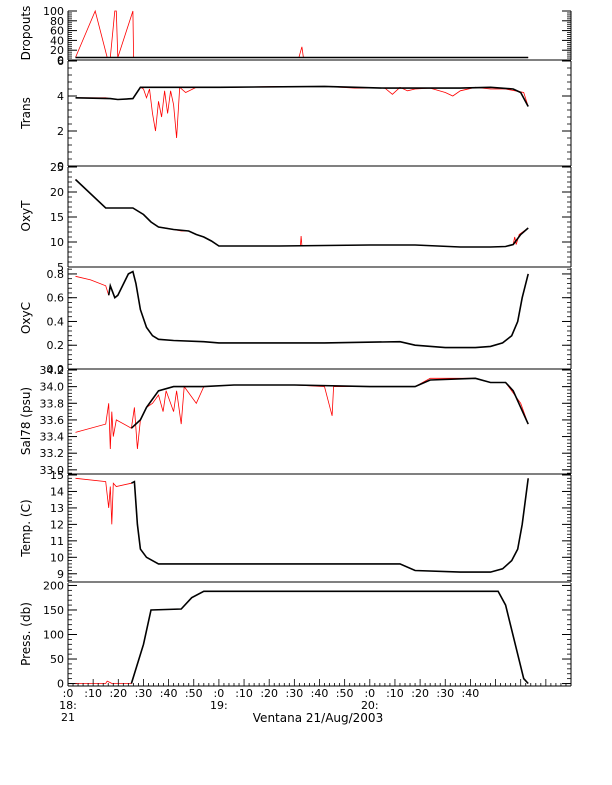 Image resolution: width=612 pixels, height=785 pixels. Describe the element at coordinates (318, 718) in the screenshot. I see `x-axis-title: Ventana 21/Aug/2003` at that location.